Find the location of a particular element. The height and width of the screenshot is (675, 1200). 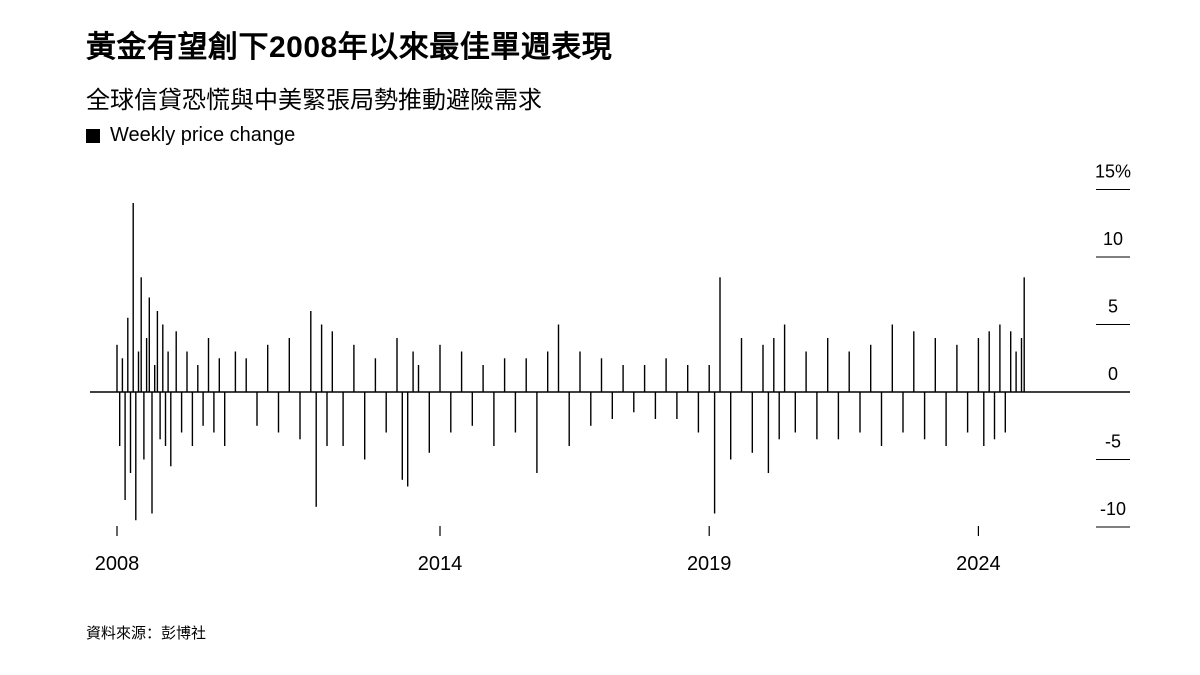

source-note: 資料來源：彭博社 is located at coordinates (146, 633).